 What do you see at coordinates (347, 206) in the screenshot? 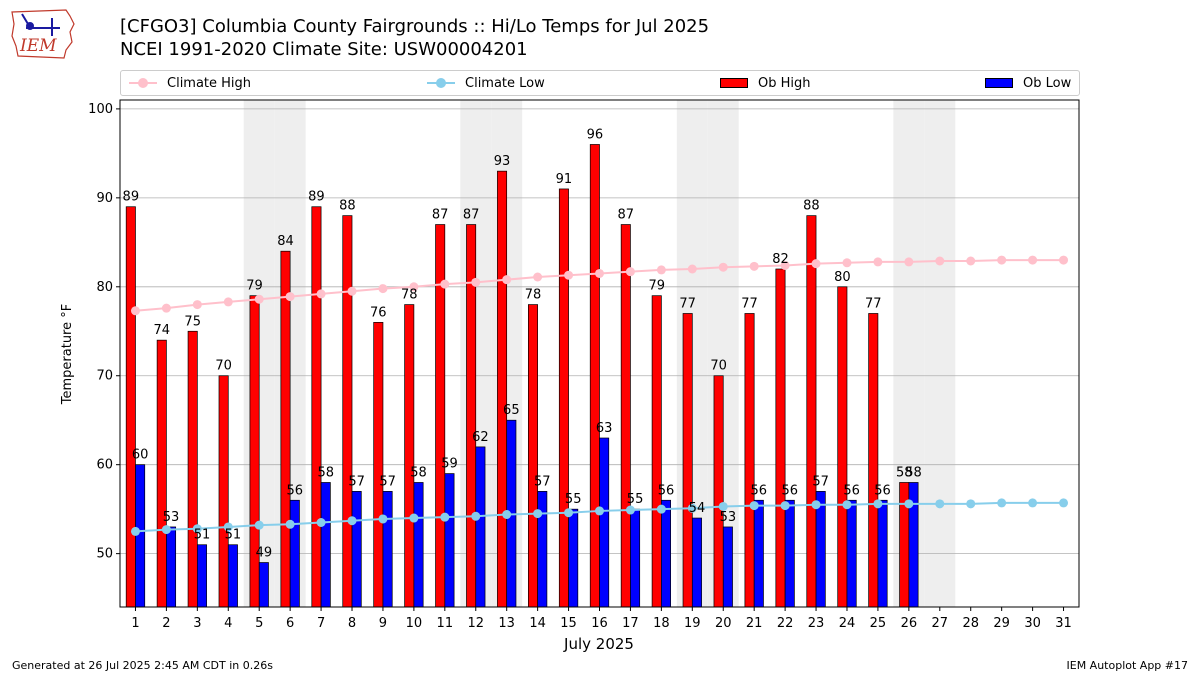
I see `ob-high-label: 88` at bounding box center [347, 206].